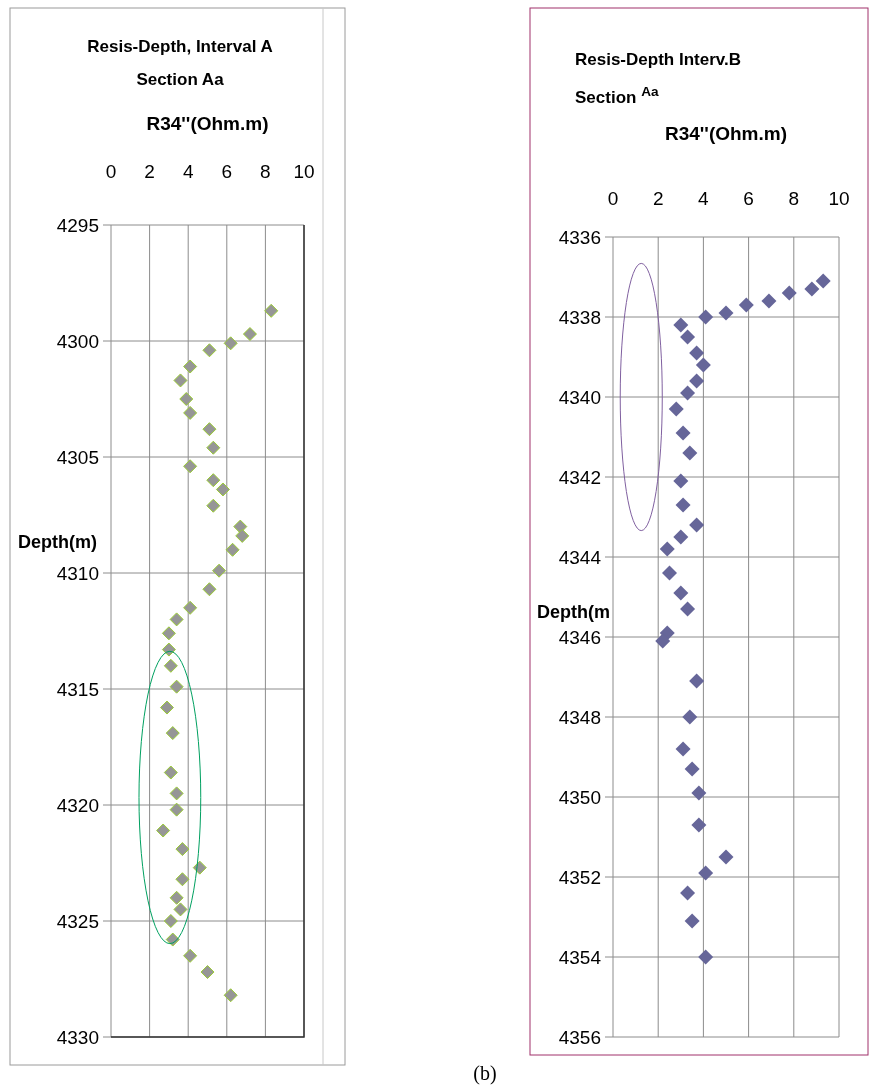  What do you see at coordinates (57, 542) in the screenshot?
I see `y-axis-title: Depth(m)` at bounding box center [57, 542].